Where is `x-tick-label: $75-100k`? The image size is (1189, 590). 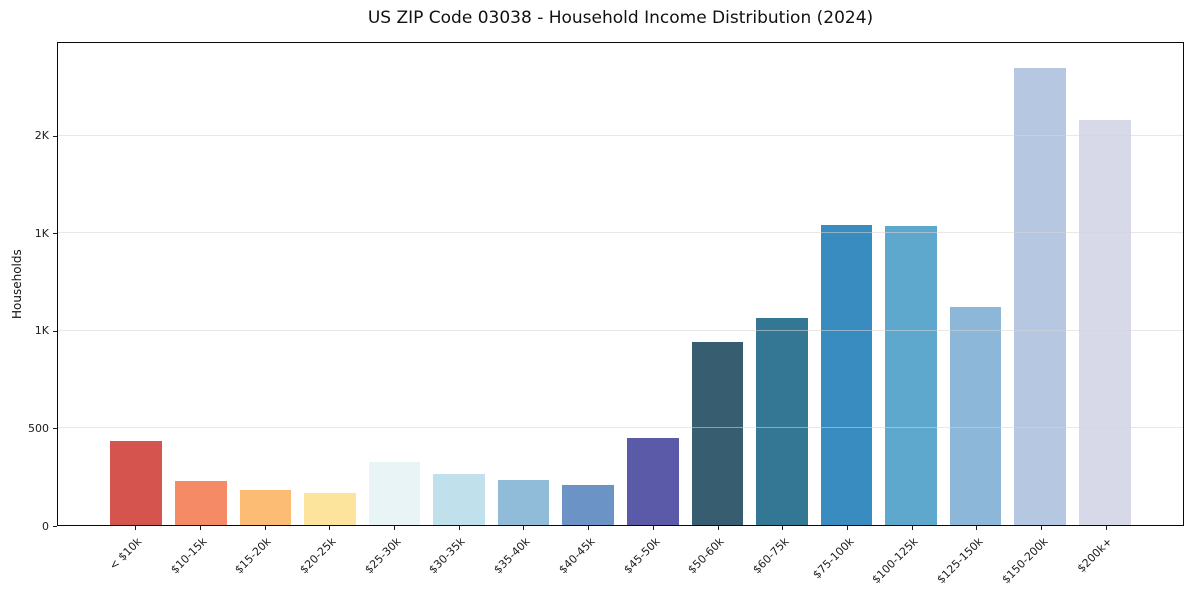
x-tick-label: $75-100k is located at coordinates (833, 558).